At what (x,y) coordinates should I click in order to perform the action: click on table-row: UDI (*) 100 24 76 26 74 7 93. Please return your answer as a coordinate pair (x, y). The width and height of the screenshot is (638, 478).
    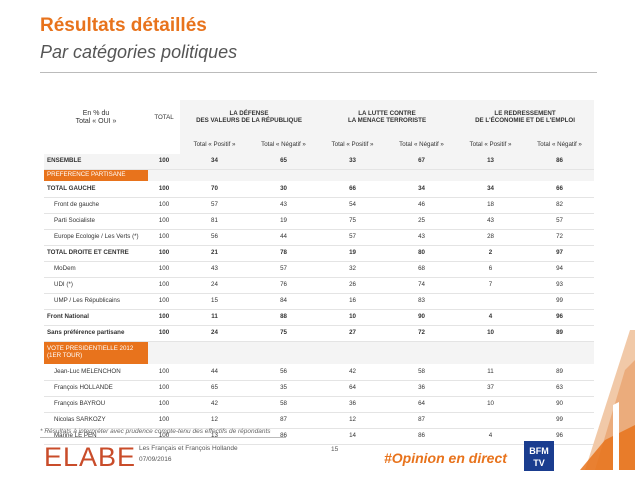
    Looking at the image, I should click on (319, 285).